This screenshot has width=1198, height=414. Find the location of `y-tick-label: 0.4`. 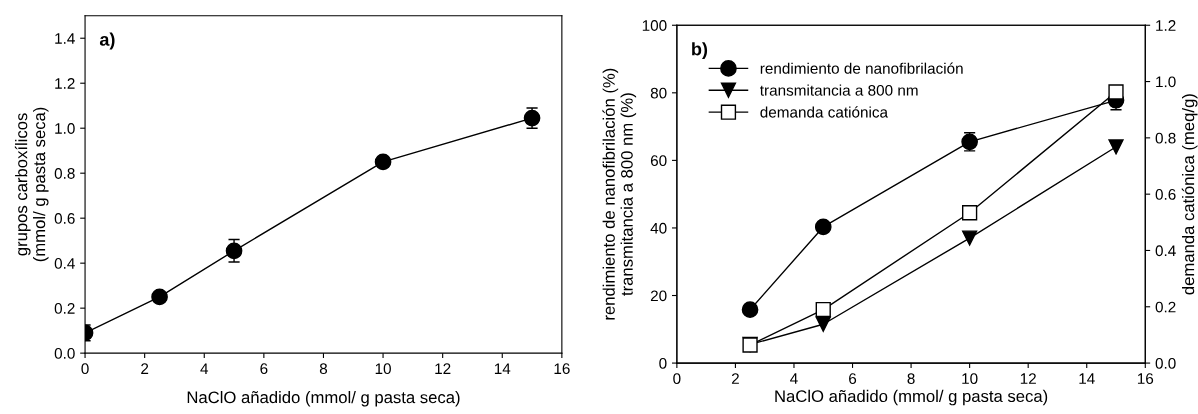

y-tick-label: 0.4 is located at coordinates (64, 263).